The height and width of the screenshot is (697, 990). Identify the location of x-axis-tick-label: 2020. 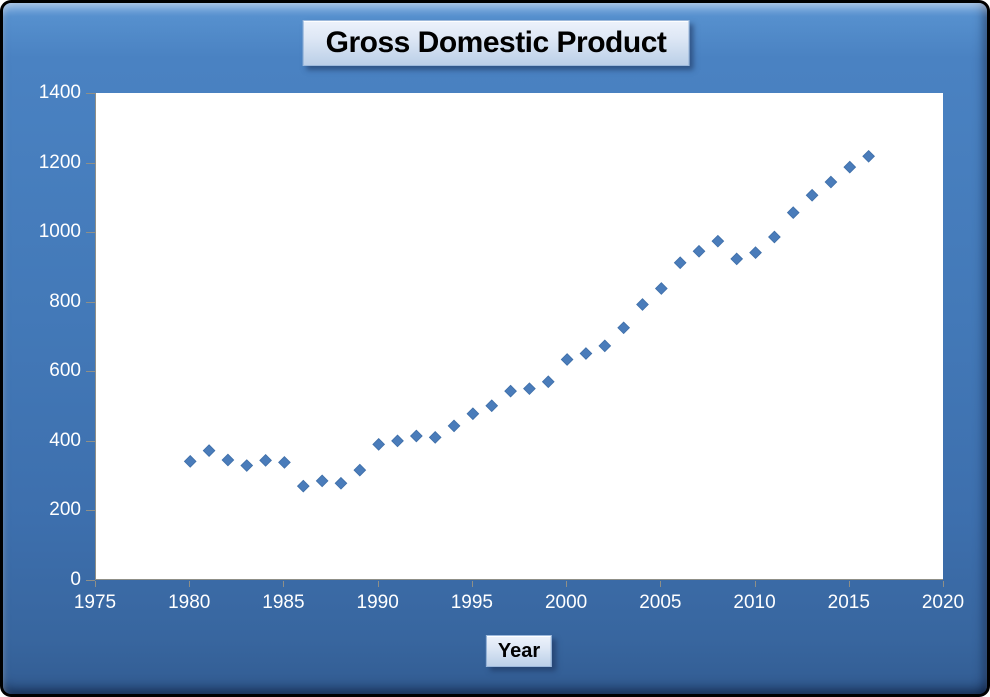
(943, 602).